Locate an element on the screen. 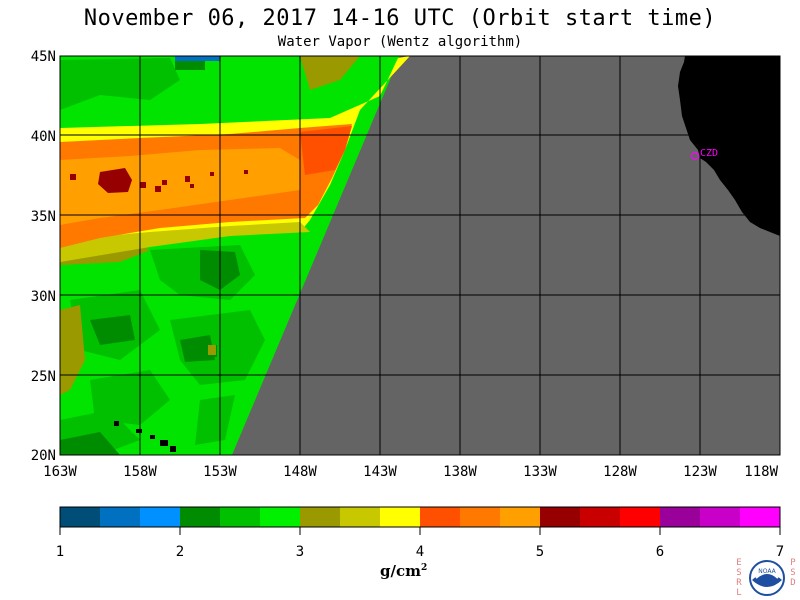  lat-label: 30N is located at coordinates (43, 297).